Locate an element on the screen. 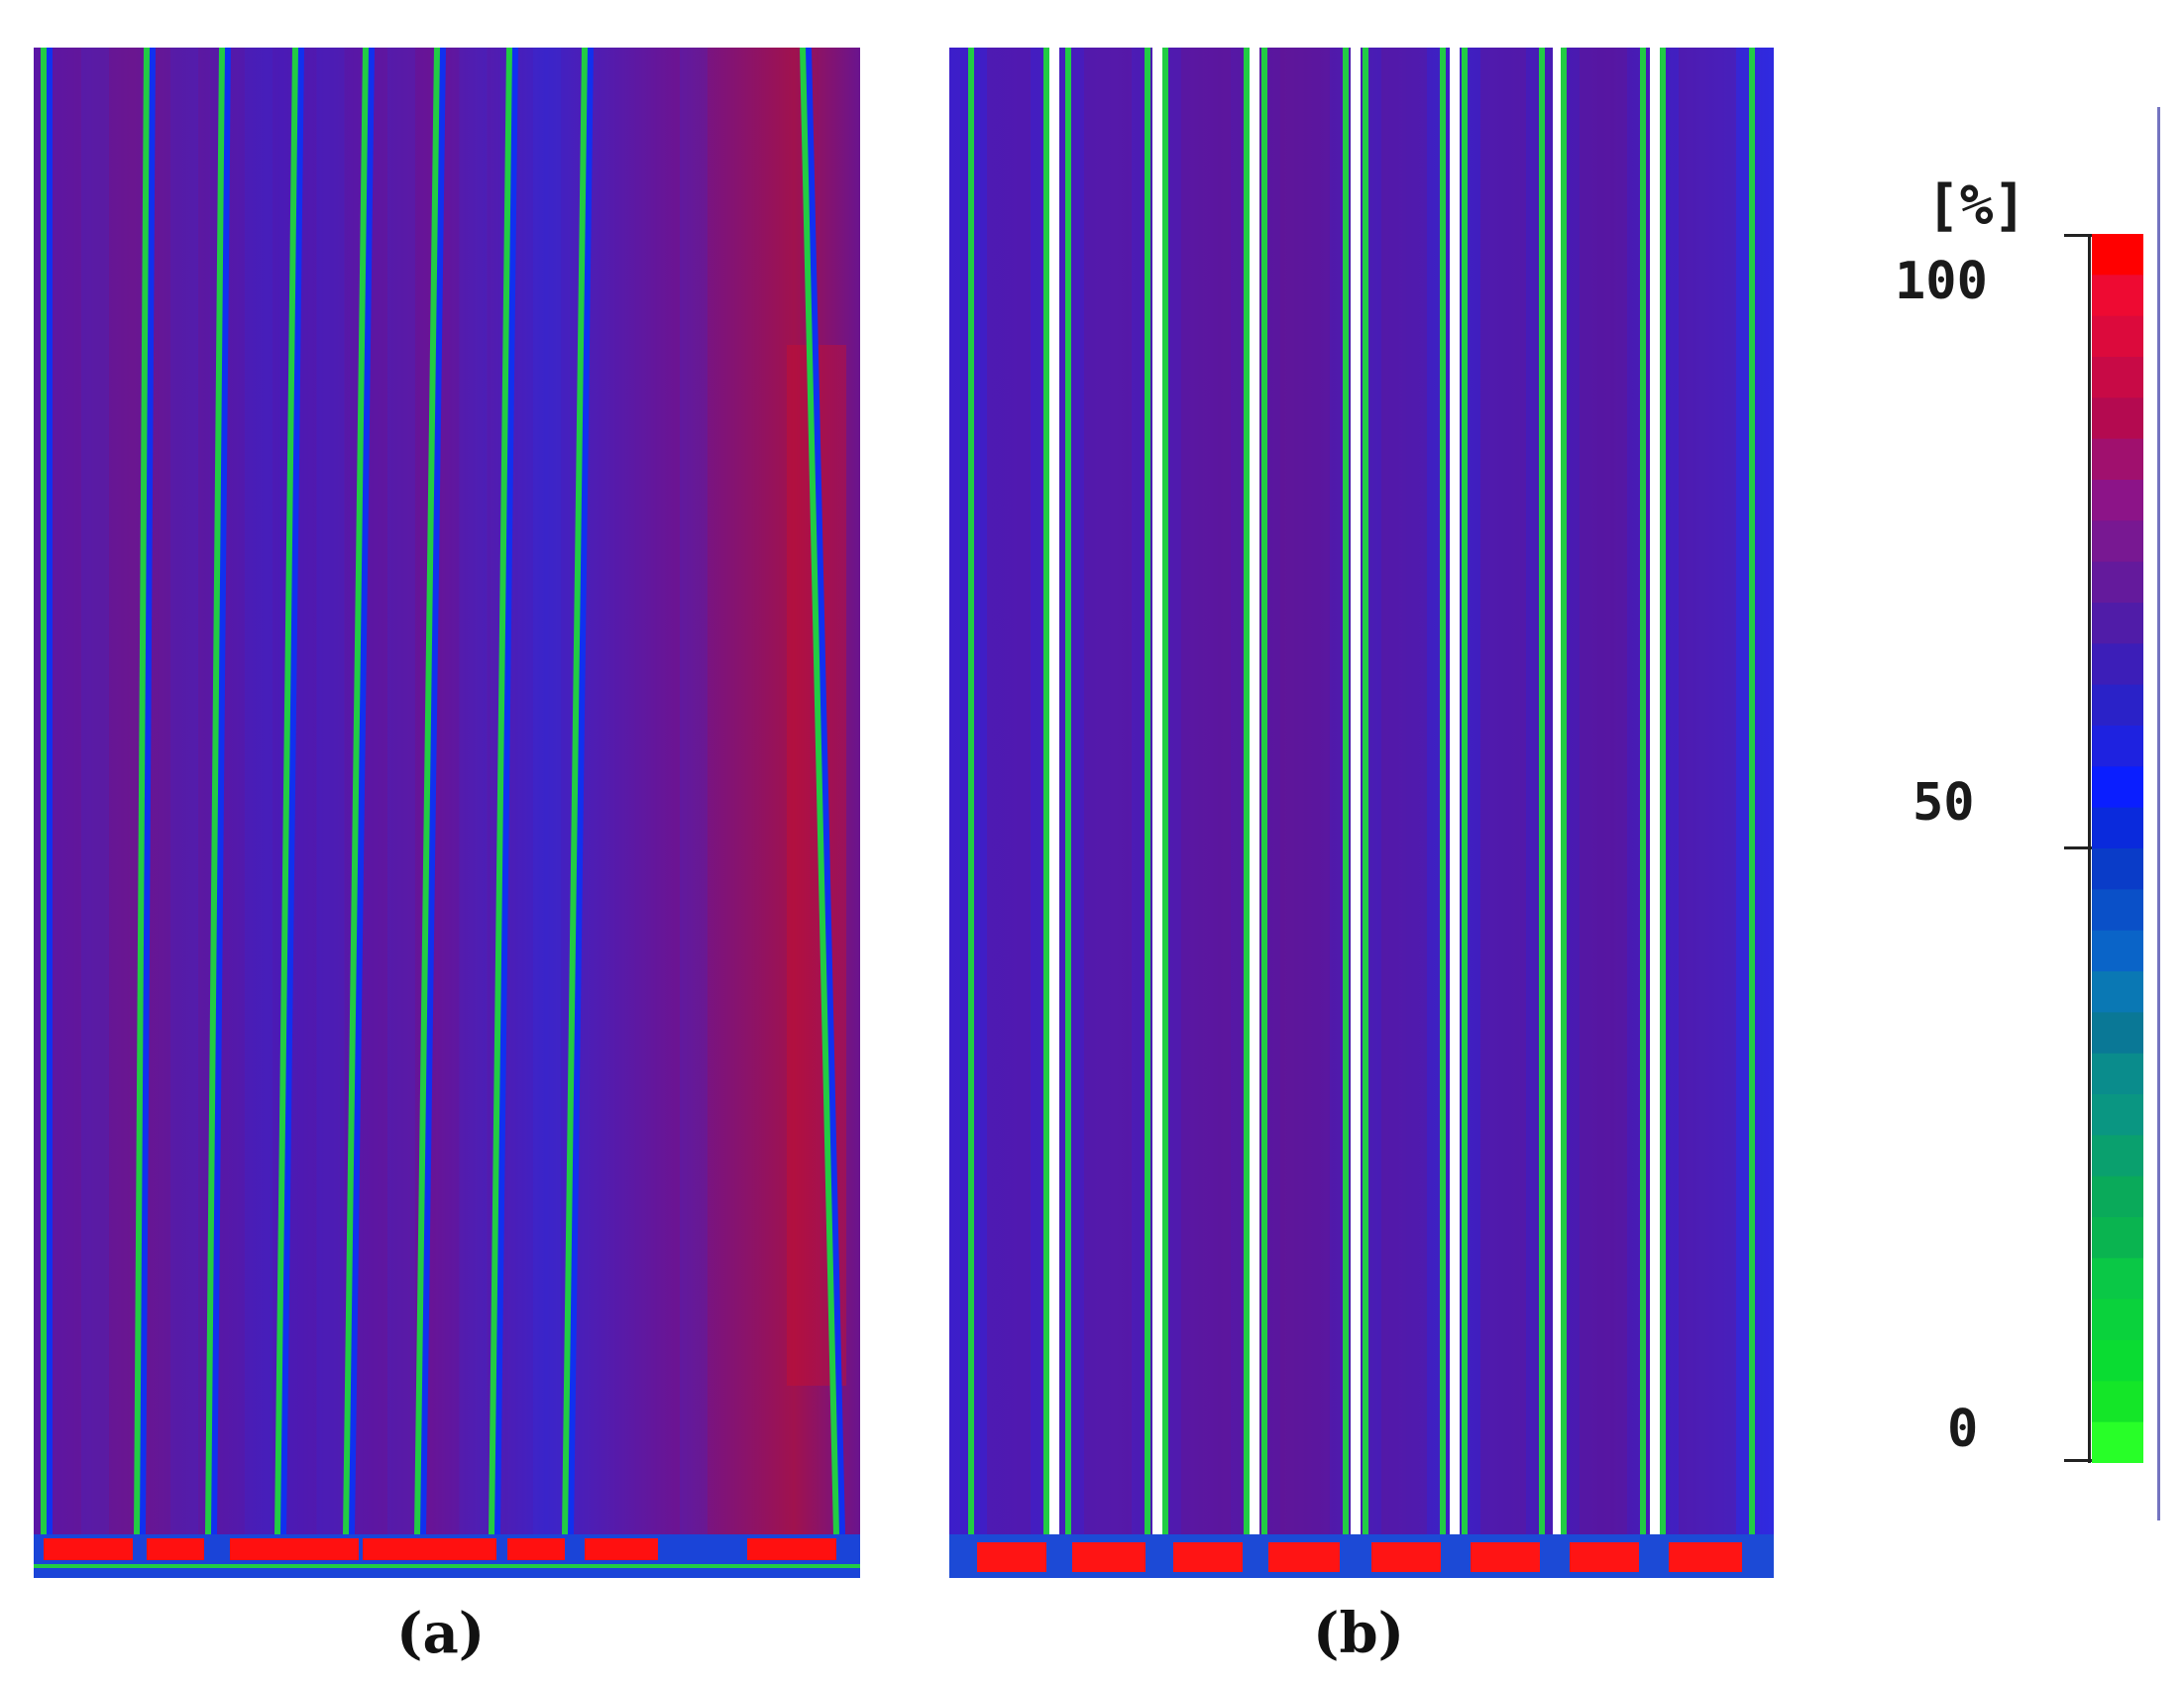 This screenshot has height=1687, width=2184. colorbar-label-100: 100 is located at coordinates (1941, 281).